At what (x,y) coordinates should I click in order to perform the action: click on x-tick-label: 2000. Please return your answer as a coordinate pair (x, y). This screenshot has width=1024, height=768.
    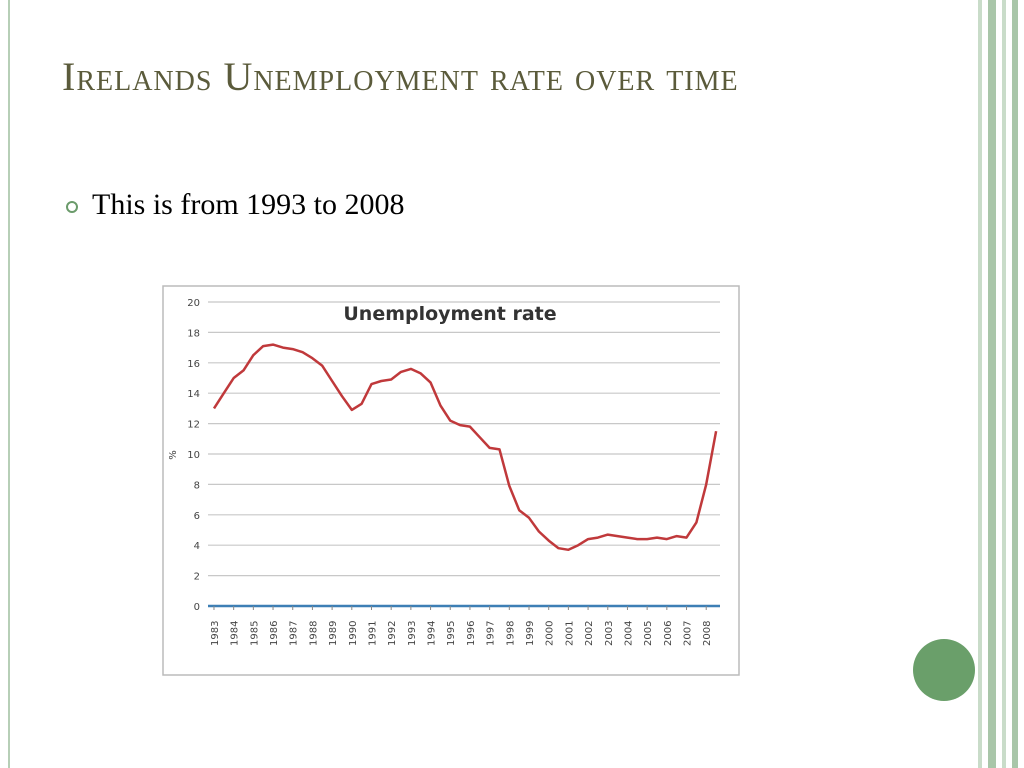
    Looking at the image, I should click on (550, 633).